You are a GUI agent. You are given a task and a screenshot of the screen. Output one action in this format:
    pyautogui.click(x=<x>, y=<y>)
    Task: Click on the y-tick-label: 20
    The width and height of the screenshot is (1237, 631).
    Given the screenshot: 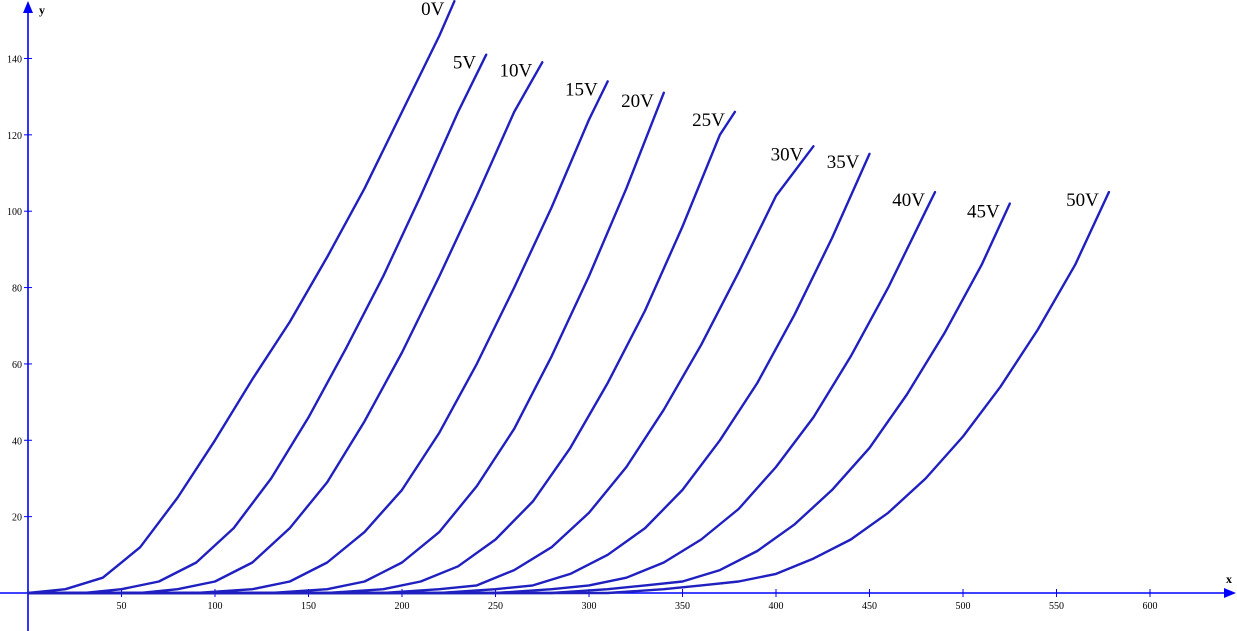 What is the action you would take?
    pyautogui.click(x=17, y=518)
    